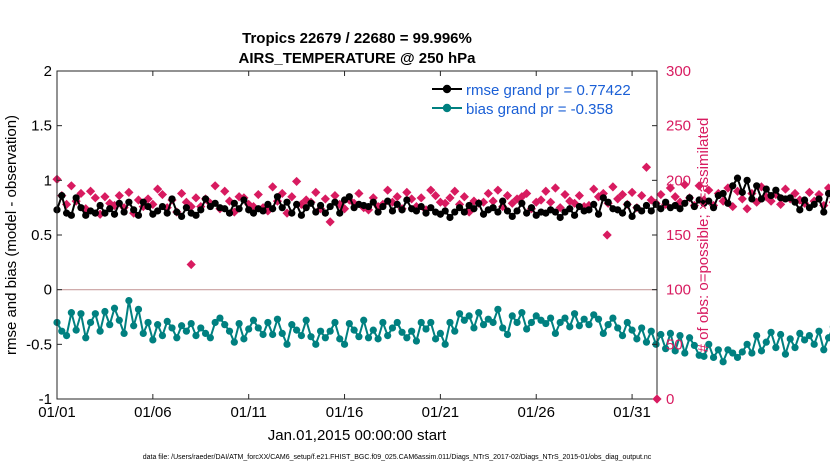 The width and height of the screenshot is (830, 475). Describe the element at coordinates (48, 71) in the screenshot. I see `y-left-tick-label: 2` at that location.